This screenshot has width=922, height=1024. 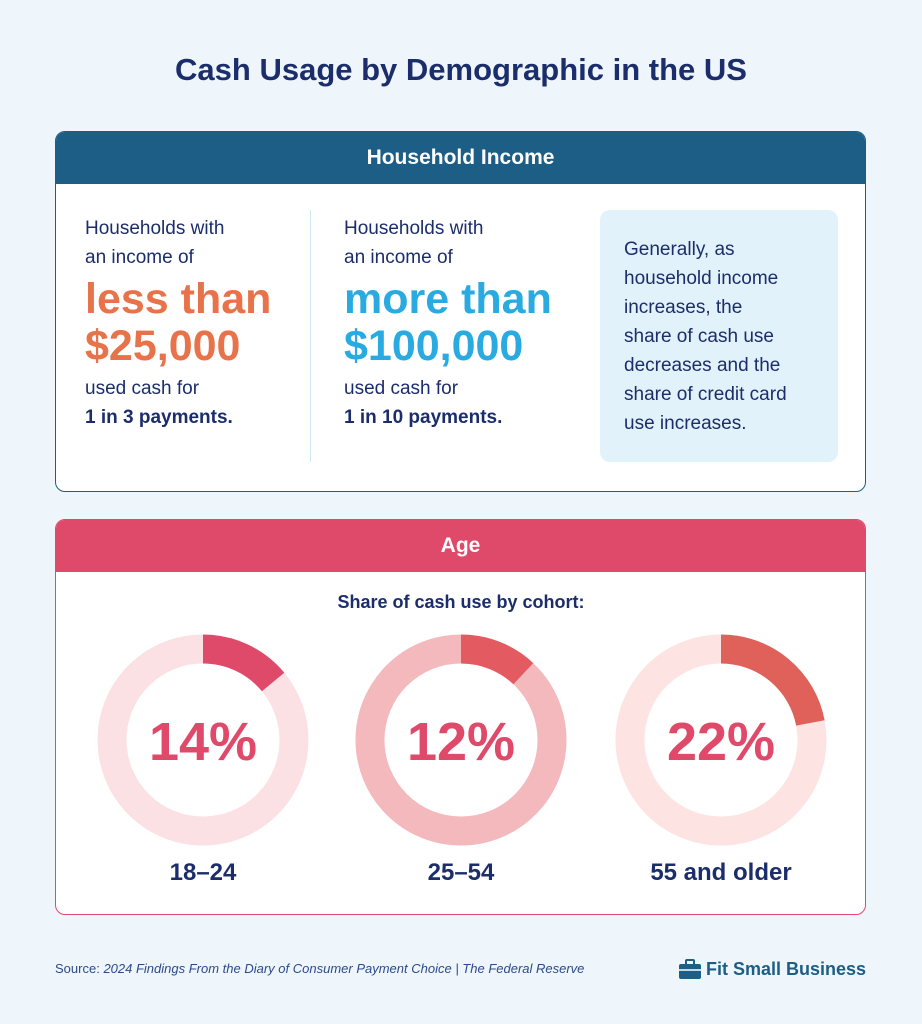 I want to click on divider, so click(x=310, y=336).